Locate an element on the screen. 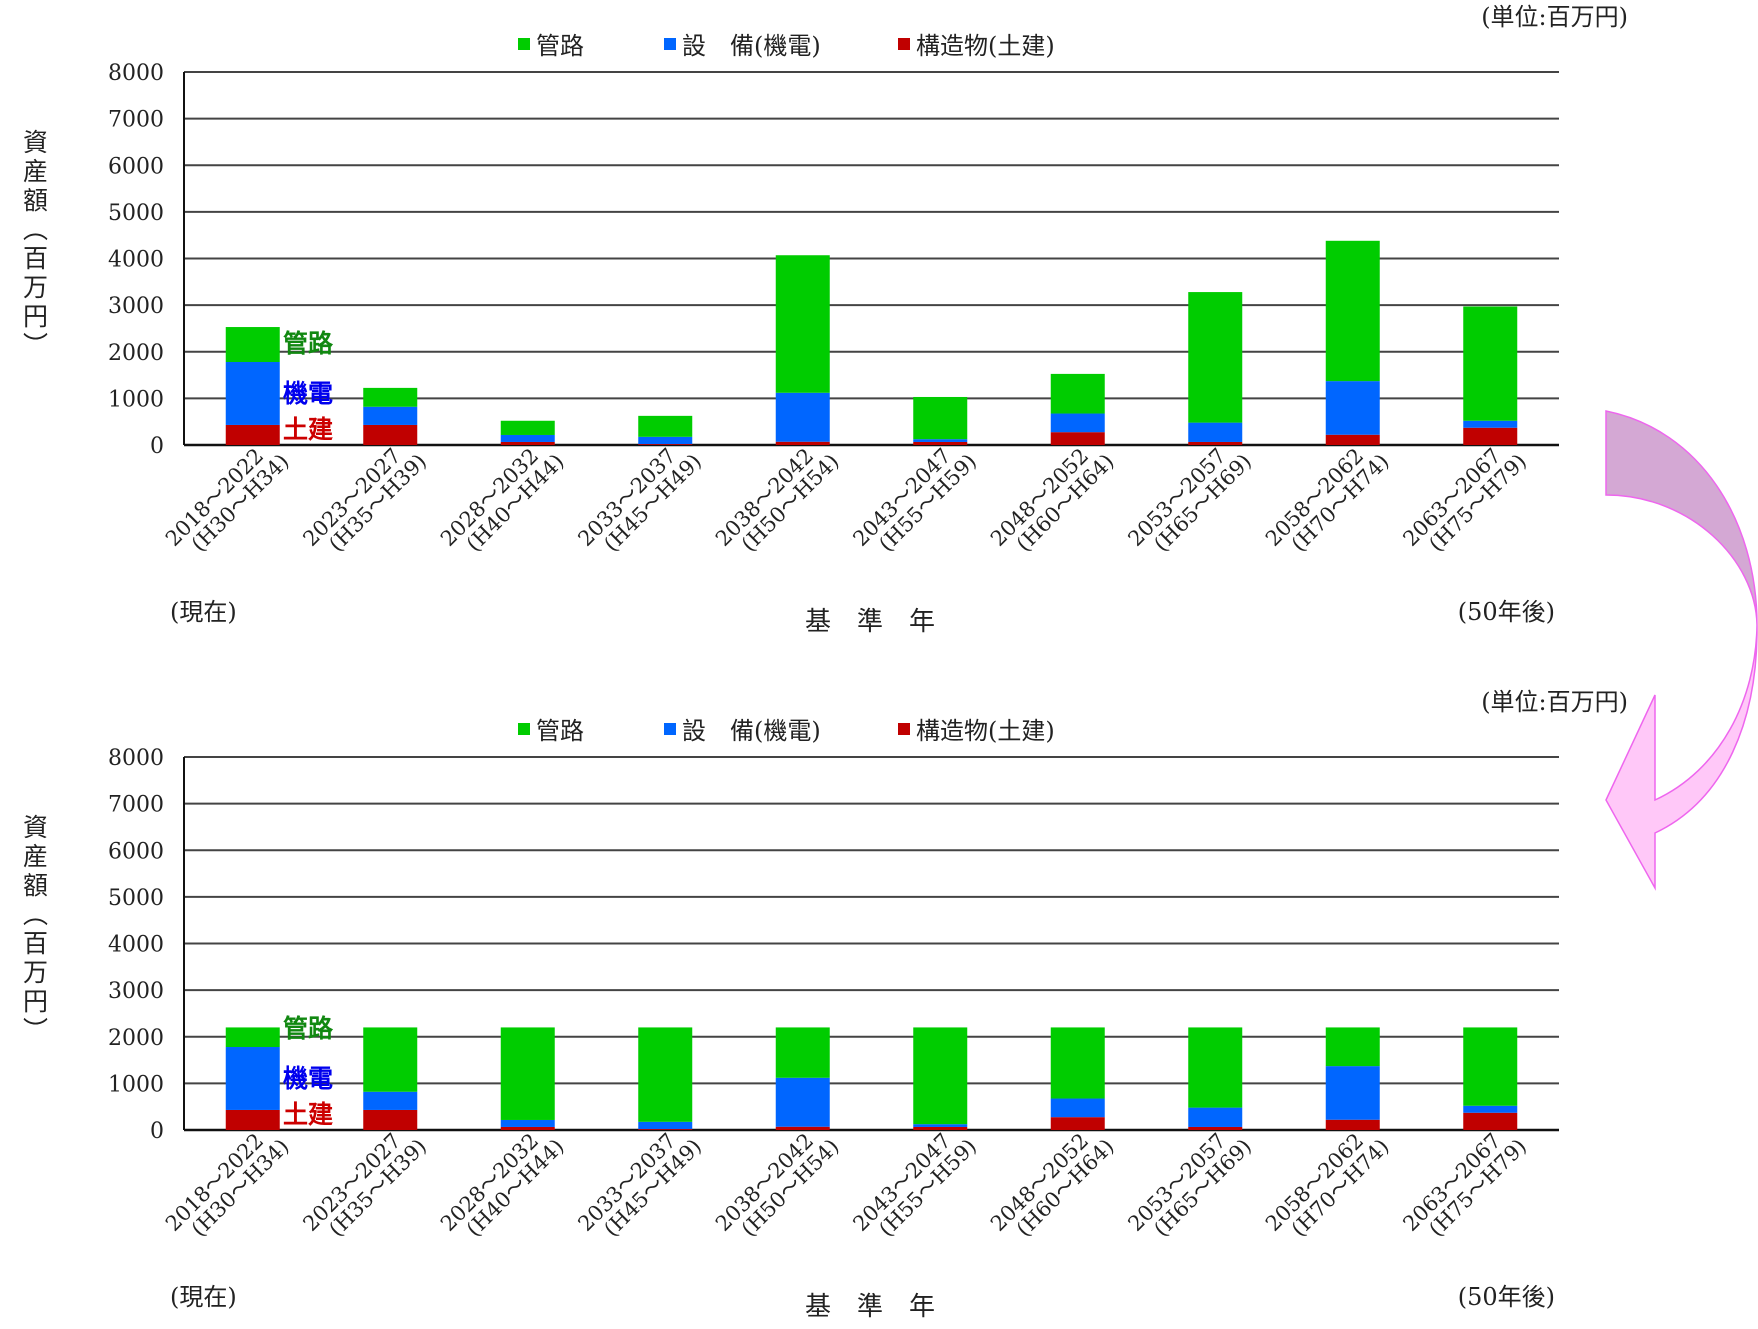 The image size is (1758, 1329). x-tick-label: 2063～2067(H75～H79) is located at coordinates (1464, 1185).